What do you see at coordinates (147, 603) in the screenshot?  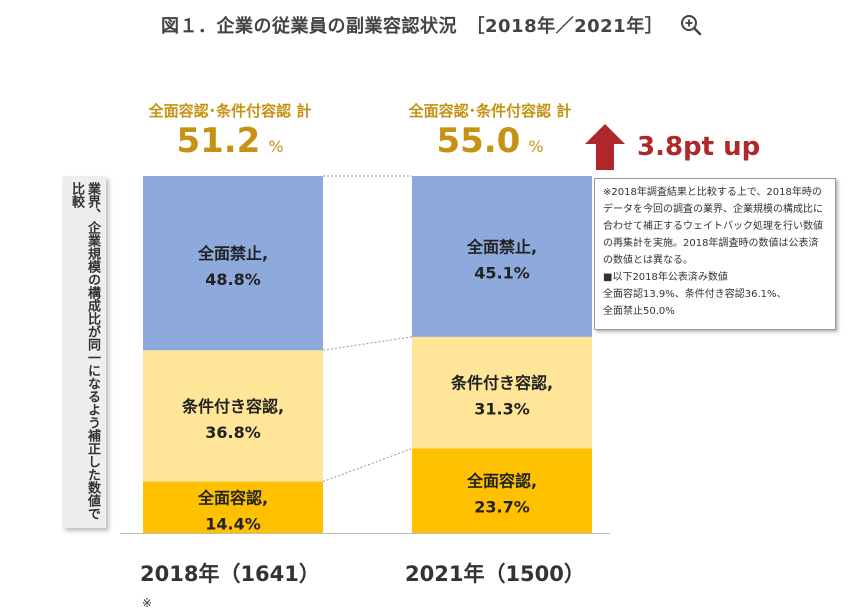 I see `x-label-mark: ※` at bounding box center [147, 603].